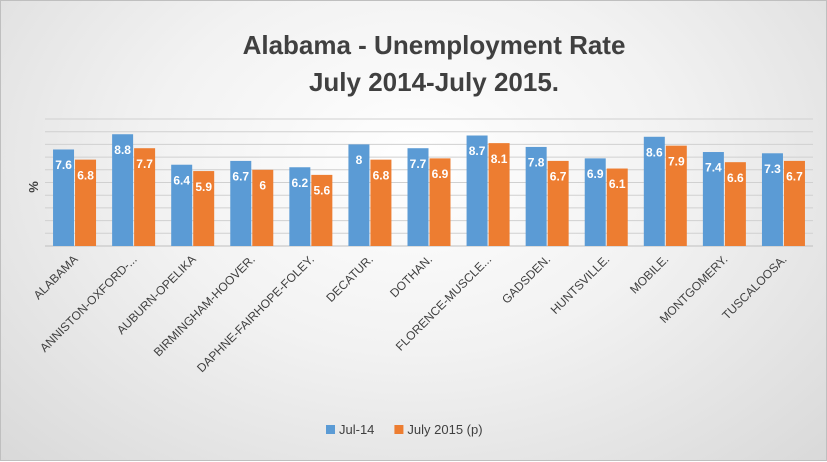 The image size is (827, 462). What do you see at coordinates (300, 183) in the screenshot?
I see `data-label: 6.2` at bounding box center [300, 183].